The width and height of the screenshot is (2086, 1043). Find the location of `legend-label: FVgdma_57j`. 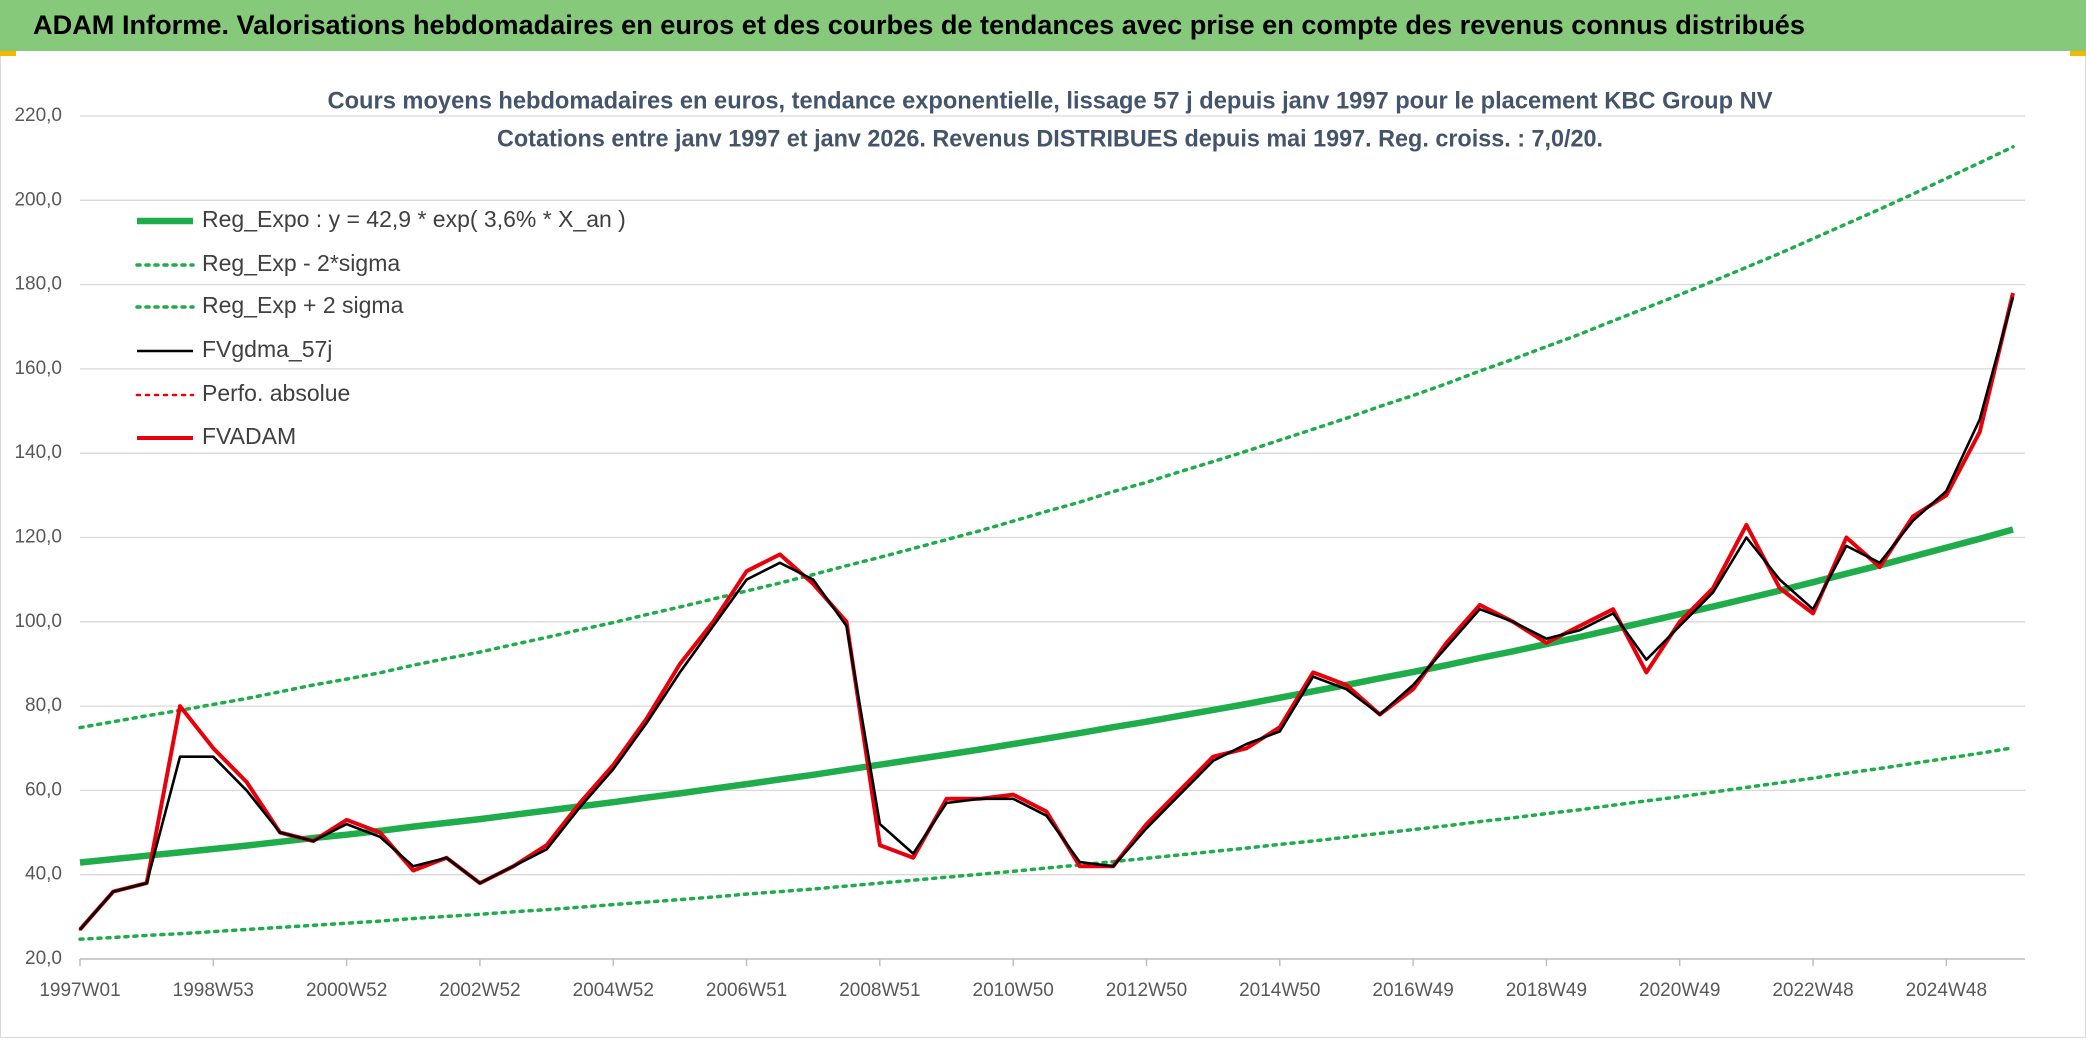

legend-label: FVgdma_57j is located at coordinates (267, 349).